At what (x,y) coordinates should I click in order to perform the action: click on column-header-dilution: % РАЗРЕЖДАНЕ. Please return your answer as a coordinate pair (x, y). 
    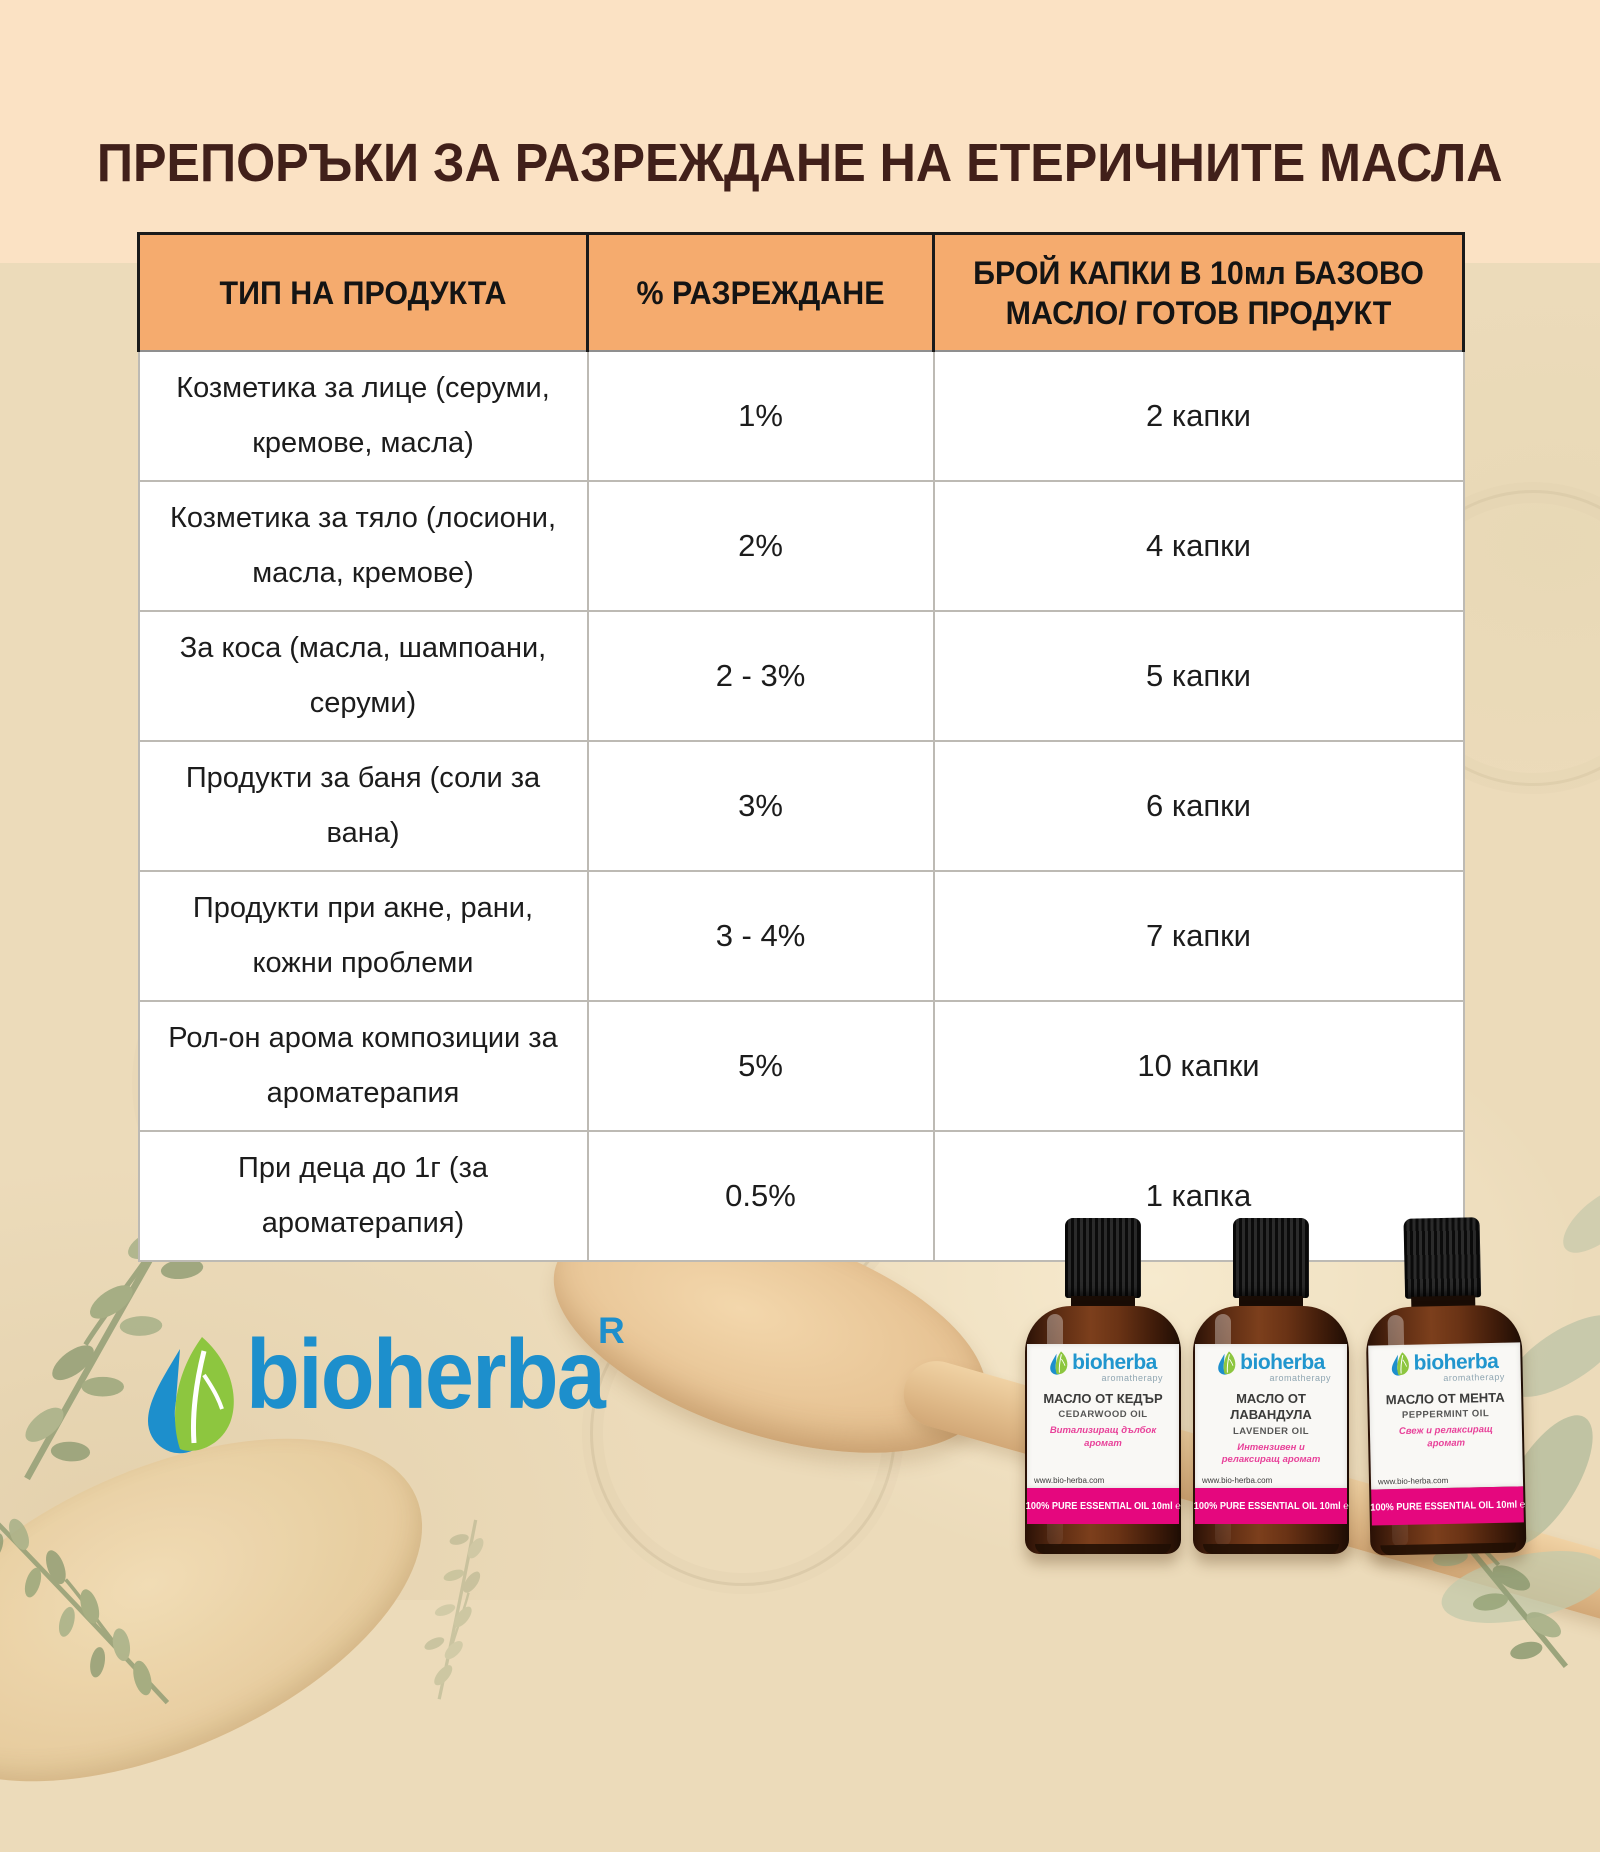
    Looking at the image, I should click on (760, 292).